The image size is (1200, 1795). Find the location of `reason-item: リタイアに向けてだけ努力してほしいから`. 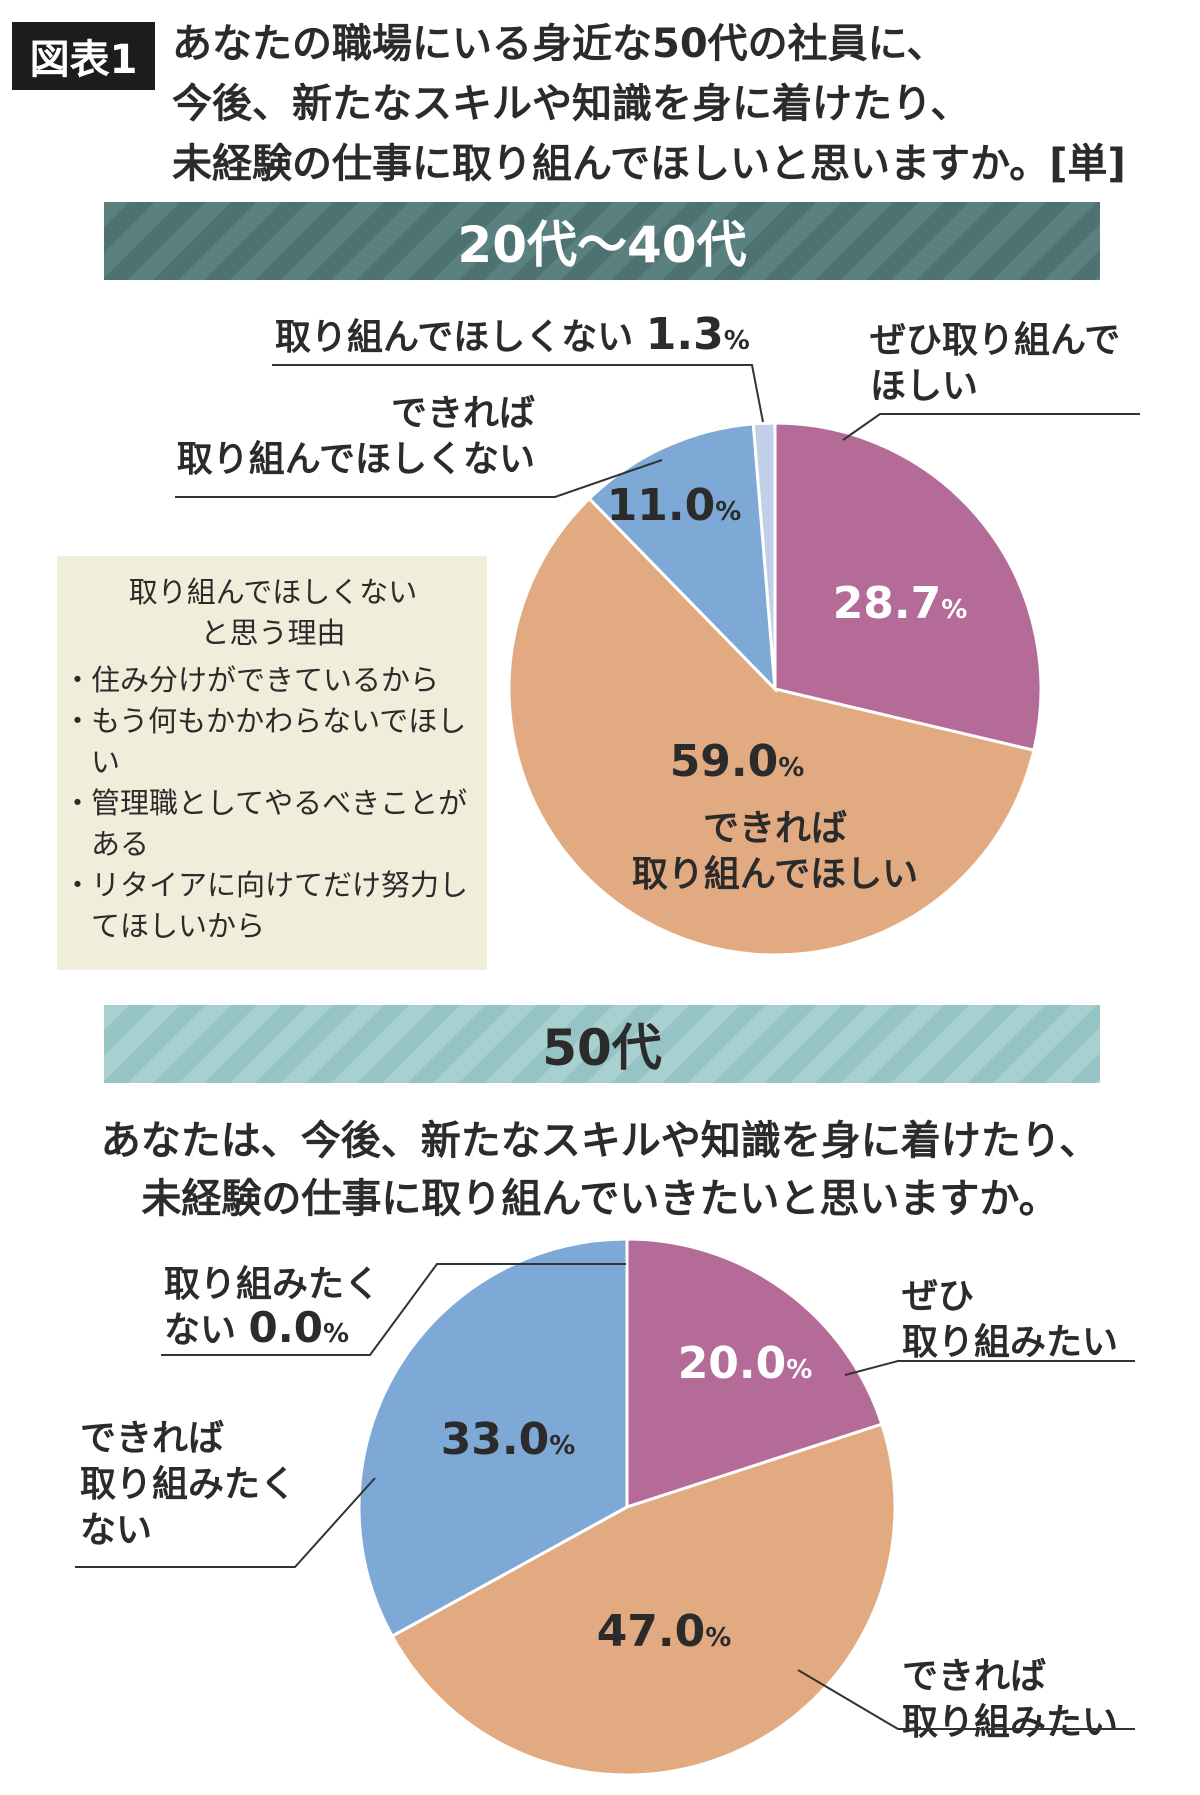

reason-item: リタイアに向けてだけ努力してほしいから is located at coordinates (269, 906).